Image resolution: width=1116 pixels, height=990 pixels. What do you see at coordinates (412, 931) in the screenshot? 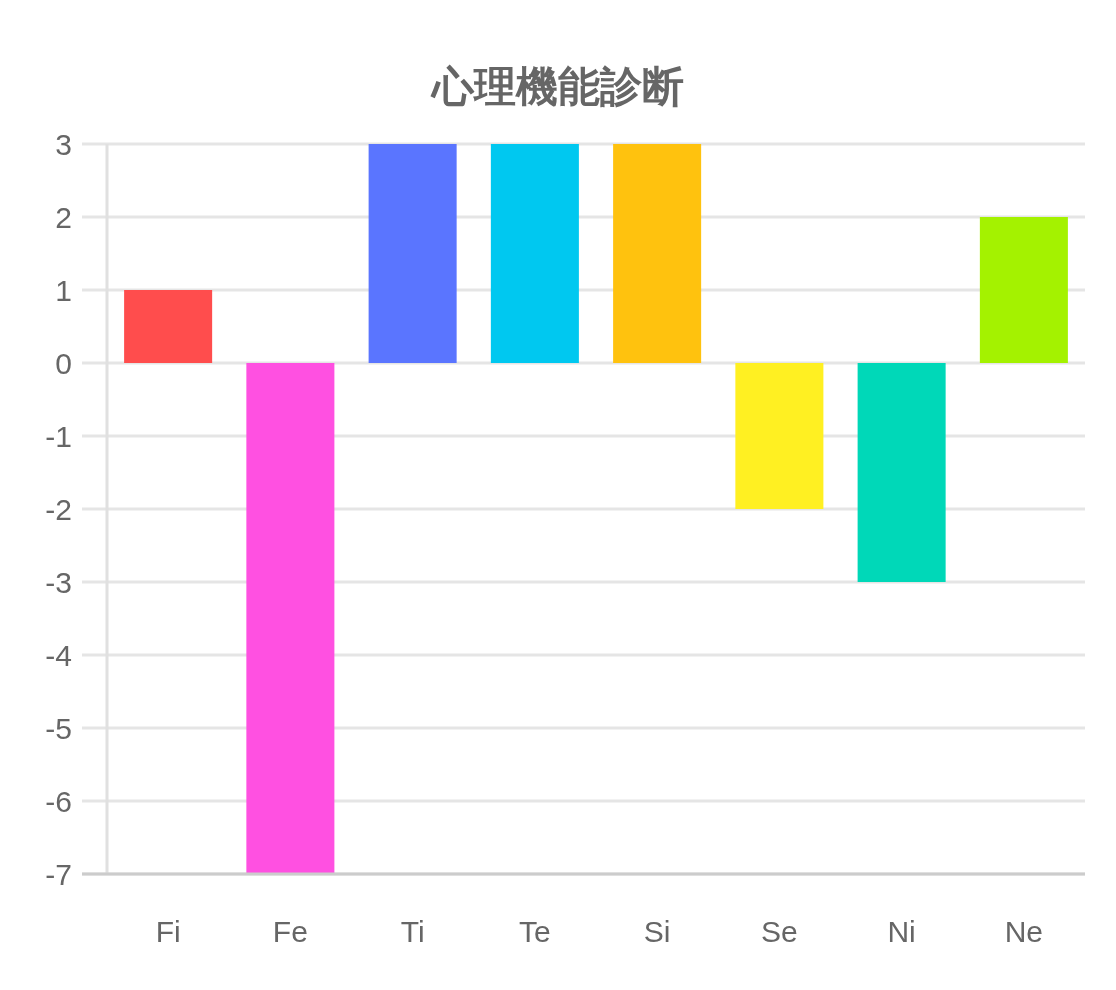
I see `xtick: Ti` at bounding box center [412, 931].